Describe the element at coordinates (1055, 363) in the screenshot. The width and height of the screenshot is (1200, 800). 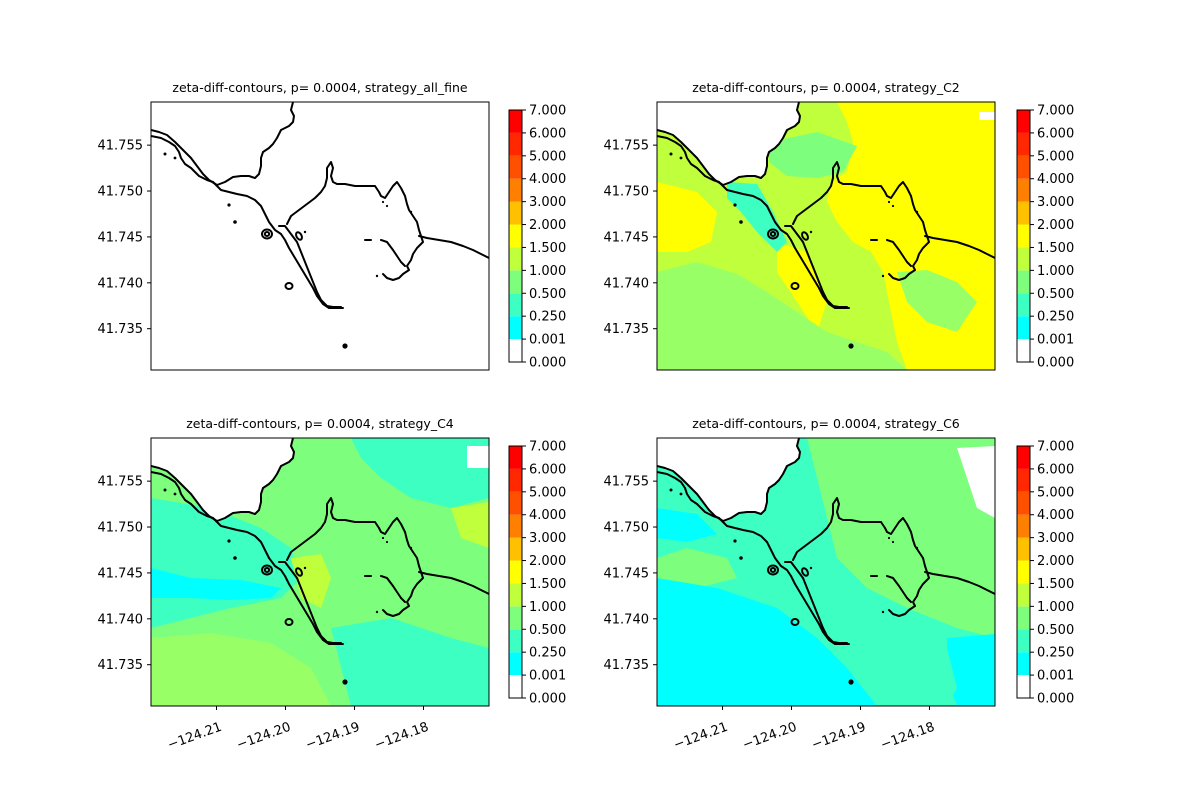
I see `colorbar-label: 0.000` at that location.